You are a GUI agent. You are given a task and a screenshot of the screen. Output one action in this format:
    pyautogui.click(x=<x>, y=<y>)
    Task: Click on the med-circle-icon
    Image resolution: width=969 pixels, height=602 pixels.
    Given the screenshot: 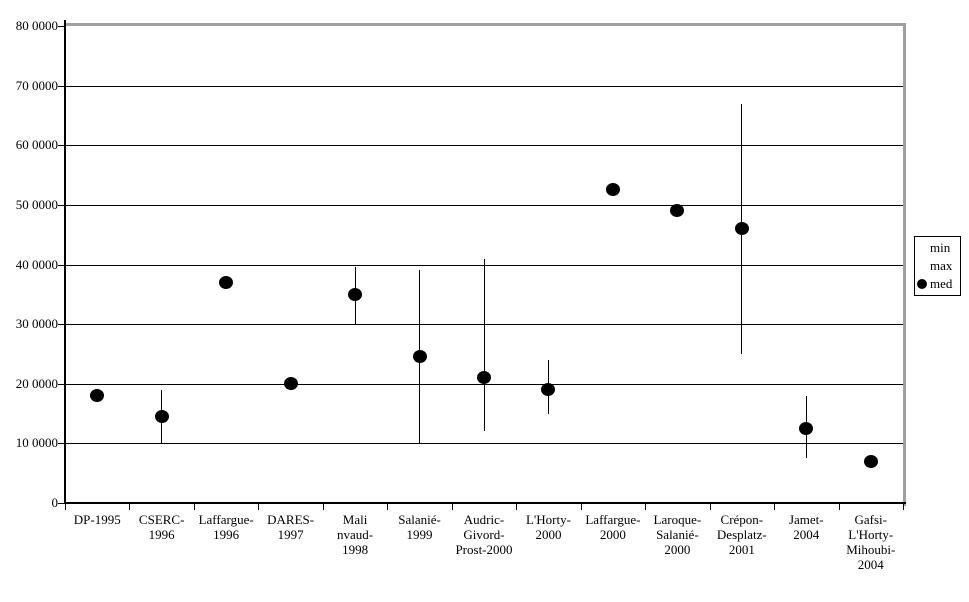 What is the action you would take?
    pyautogui.click(x=922, y=284)
    